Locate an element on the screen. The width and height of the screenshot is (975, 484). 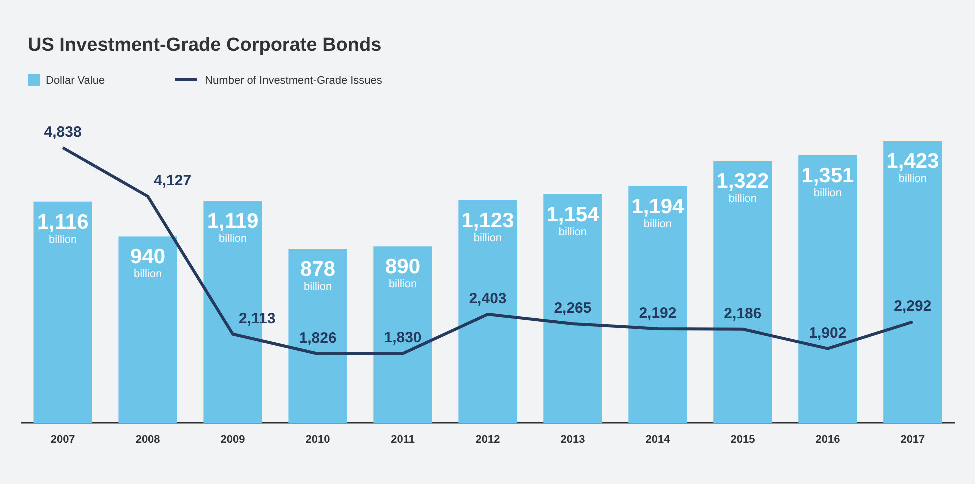
data-label: 1,322 billion is located at coordinates (743, 188).